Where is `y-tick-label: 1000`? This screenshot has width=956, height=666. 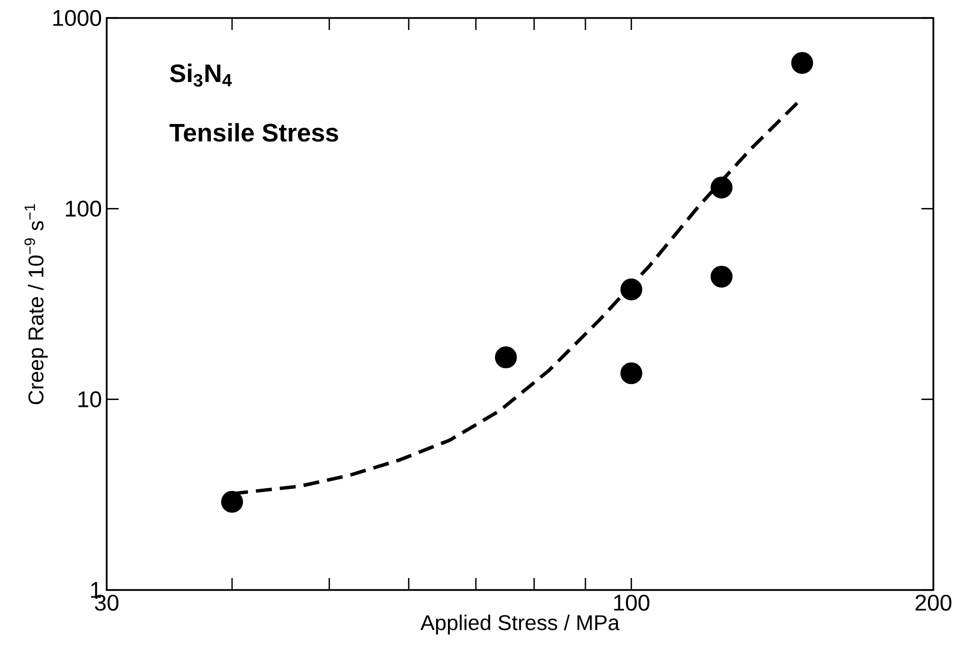 y-tick-label: 1000 is located at coordinates (77, 18).